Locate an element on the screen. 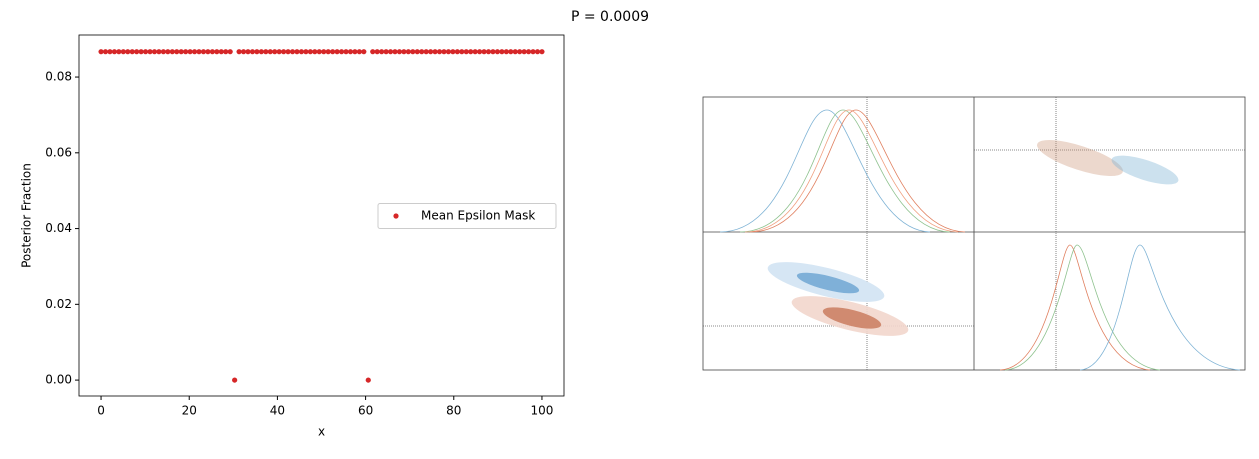 The height and width of the screenshot is (459, 1259). y-tick-label: 0.02 is located at coordinates (58, 304).